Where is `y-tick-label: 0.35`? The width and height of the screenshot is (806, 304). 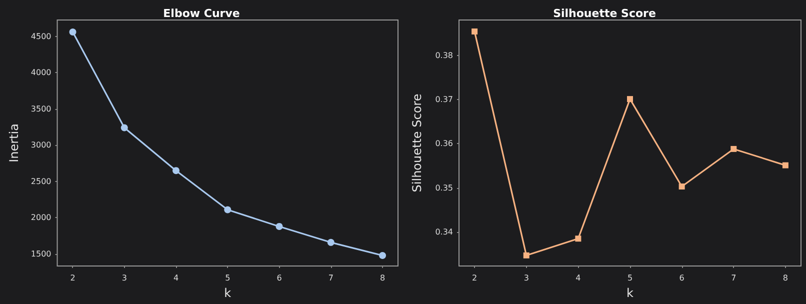
y-tick-label: 0.35 is located at coordinates (444, 187).